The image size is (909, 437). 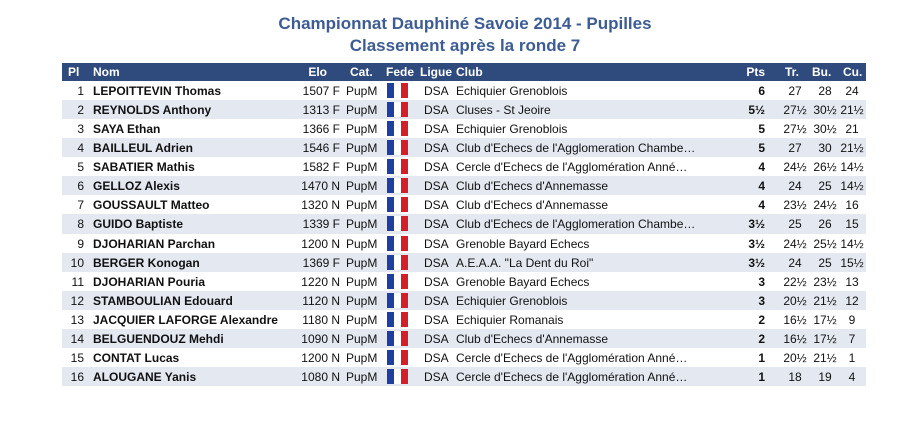 I want to click on cell: JACQUIER LAFORGE Alexandre, so click(x=185, y=319).